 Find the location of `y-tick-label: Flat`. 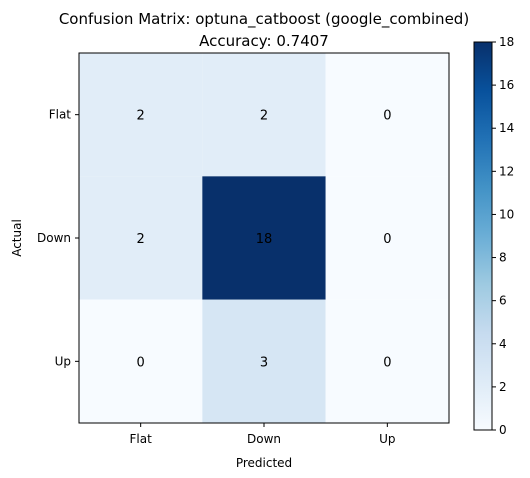

y-tick-label: Flat is located at coordinates (60, 115).